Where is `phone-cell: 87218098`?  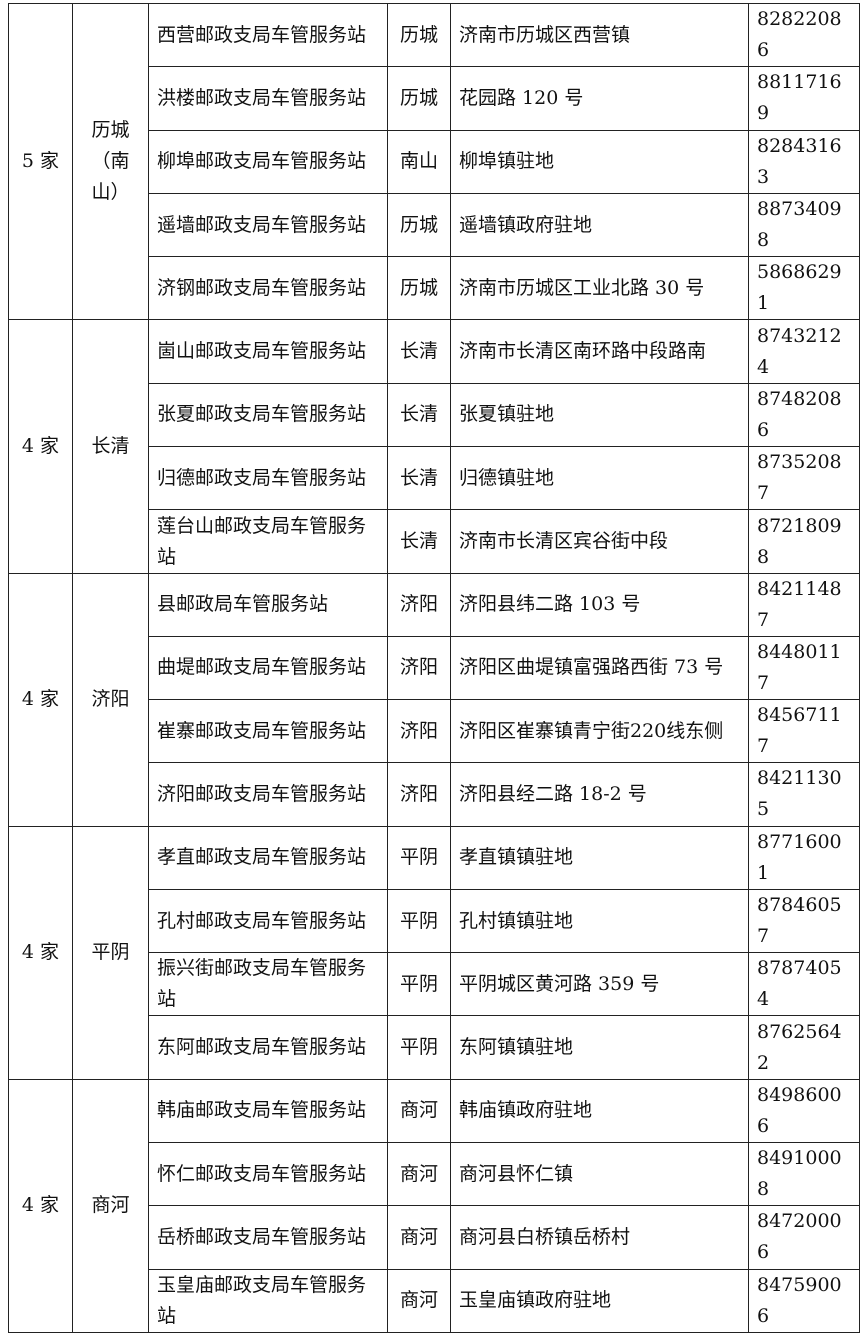 phone-cell: 87218098 is located at coordinates (804, 541).